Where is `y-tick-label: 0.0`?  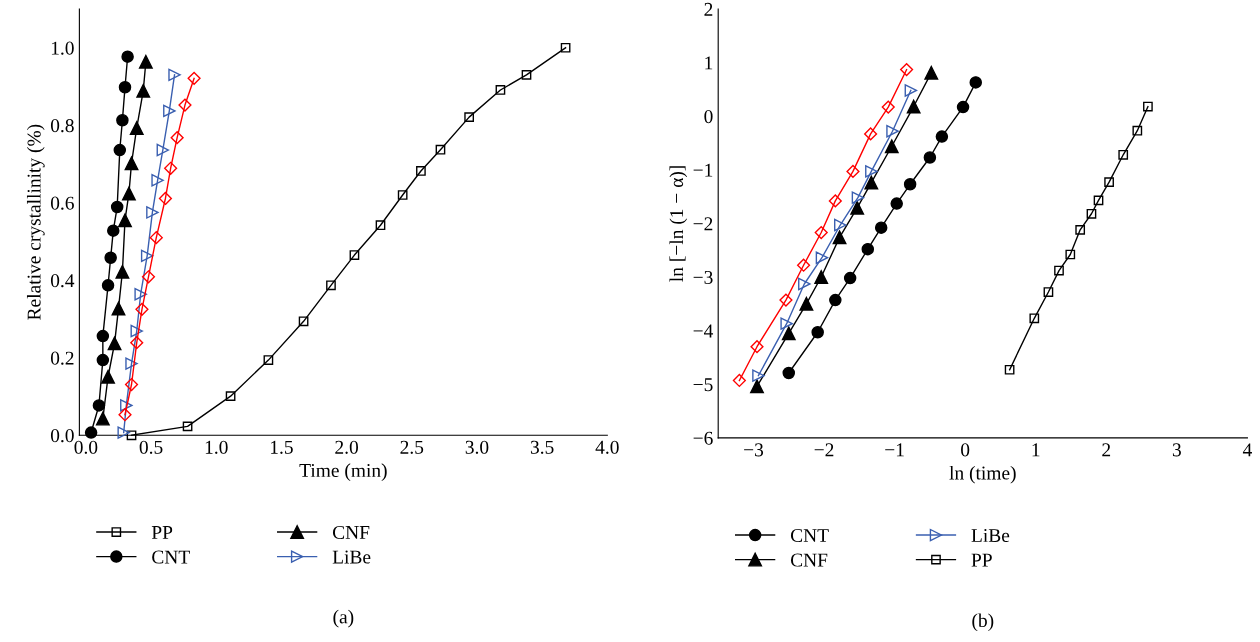
y-tick-label: 0.0 is located at coordinates (62, 436).